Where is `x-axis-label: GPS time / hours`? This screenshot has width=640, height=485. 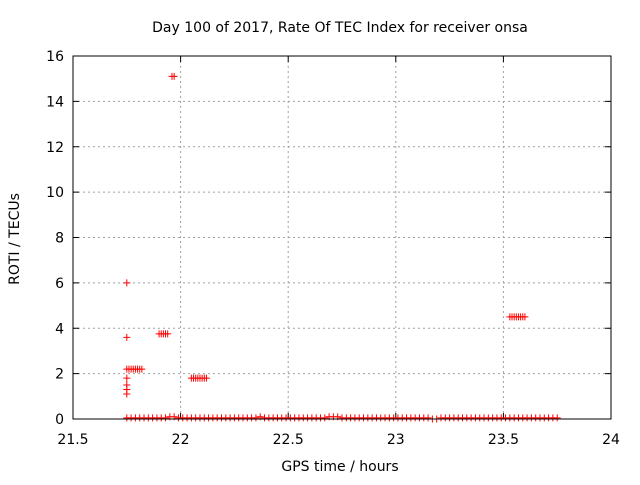 x-axis-label: GPS time / hours is located at coordinates (339, 467).